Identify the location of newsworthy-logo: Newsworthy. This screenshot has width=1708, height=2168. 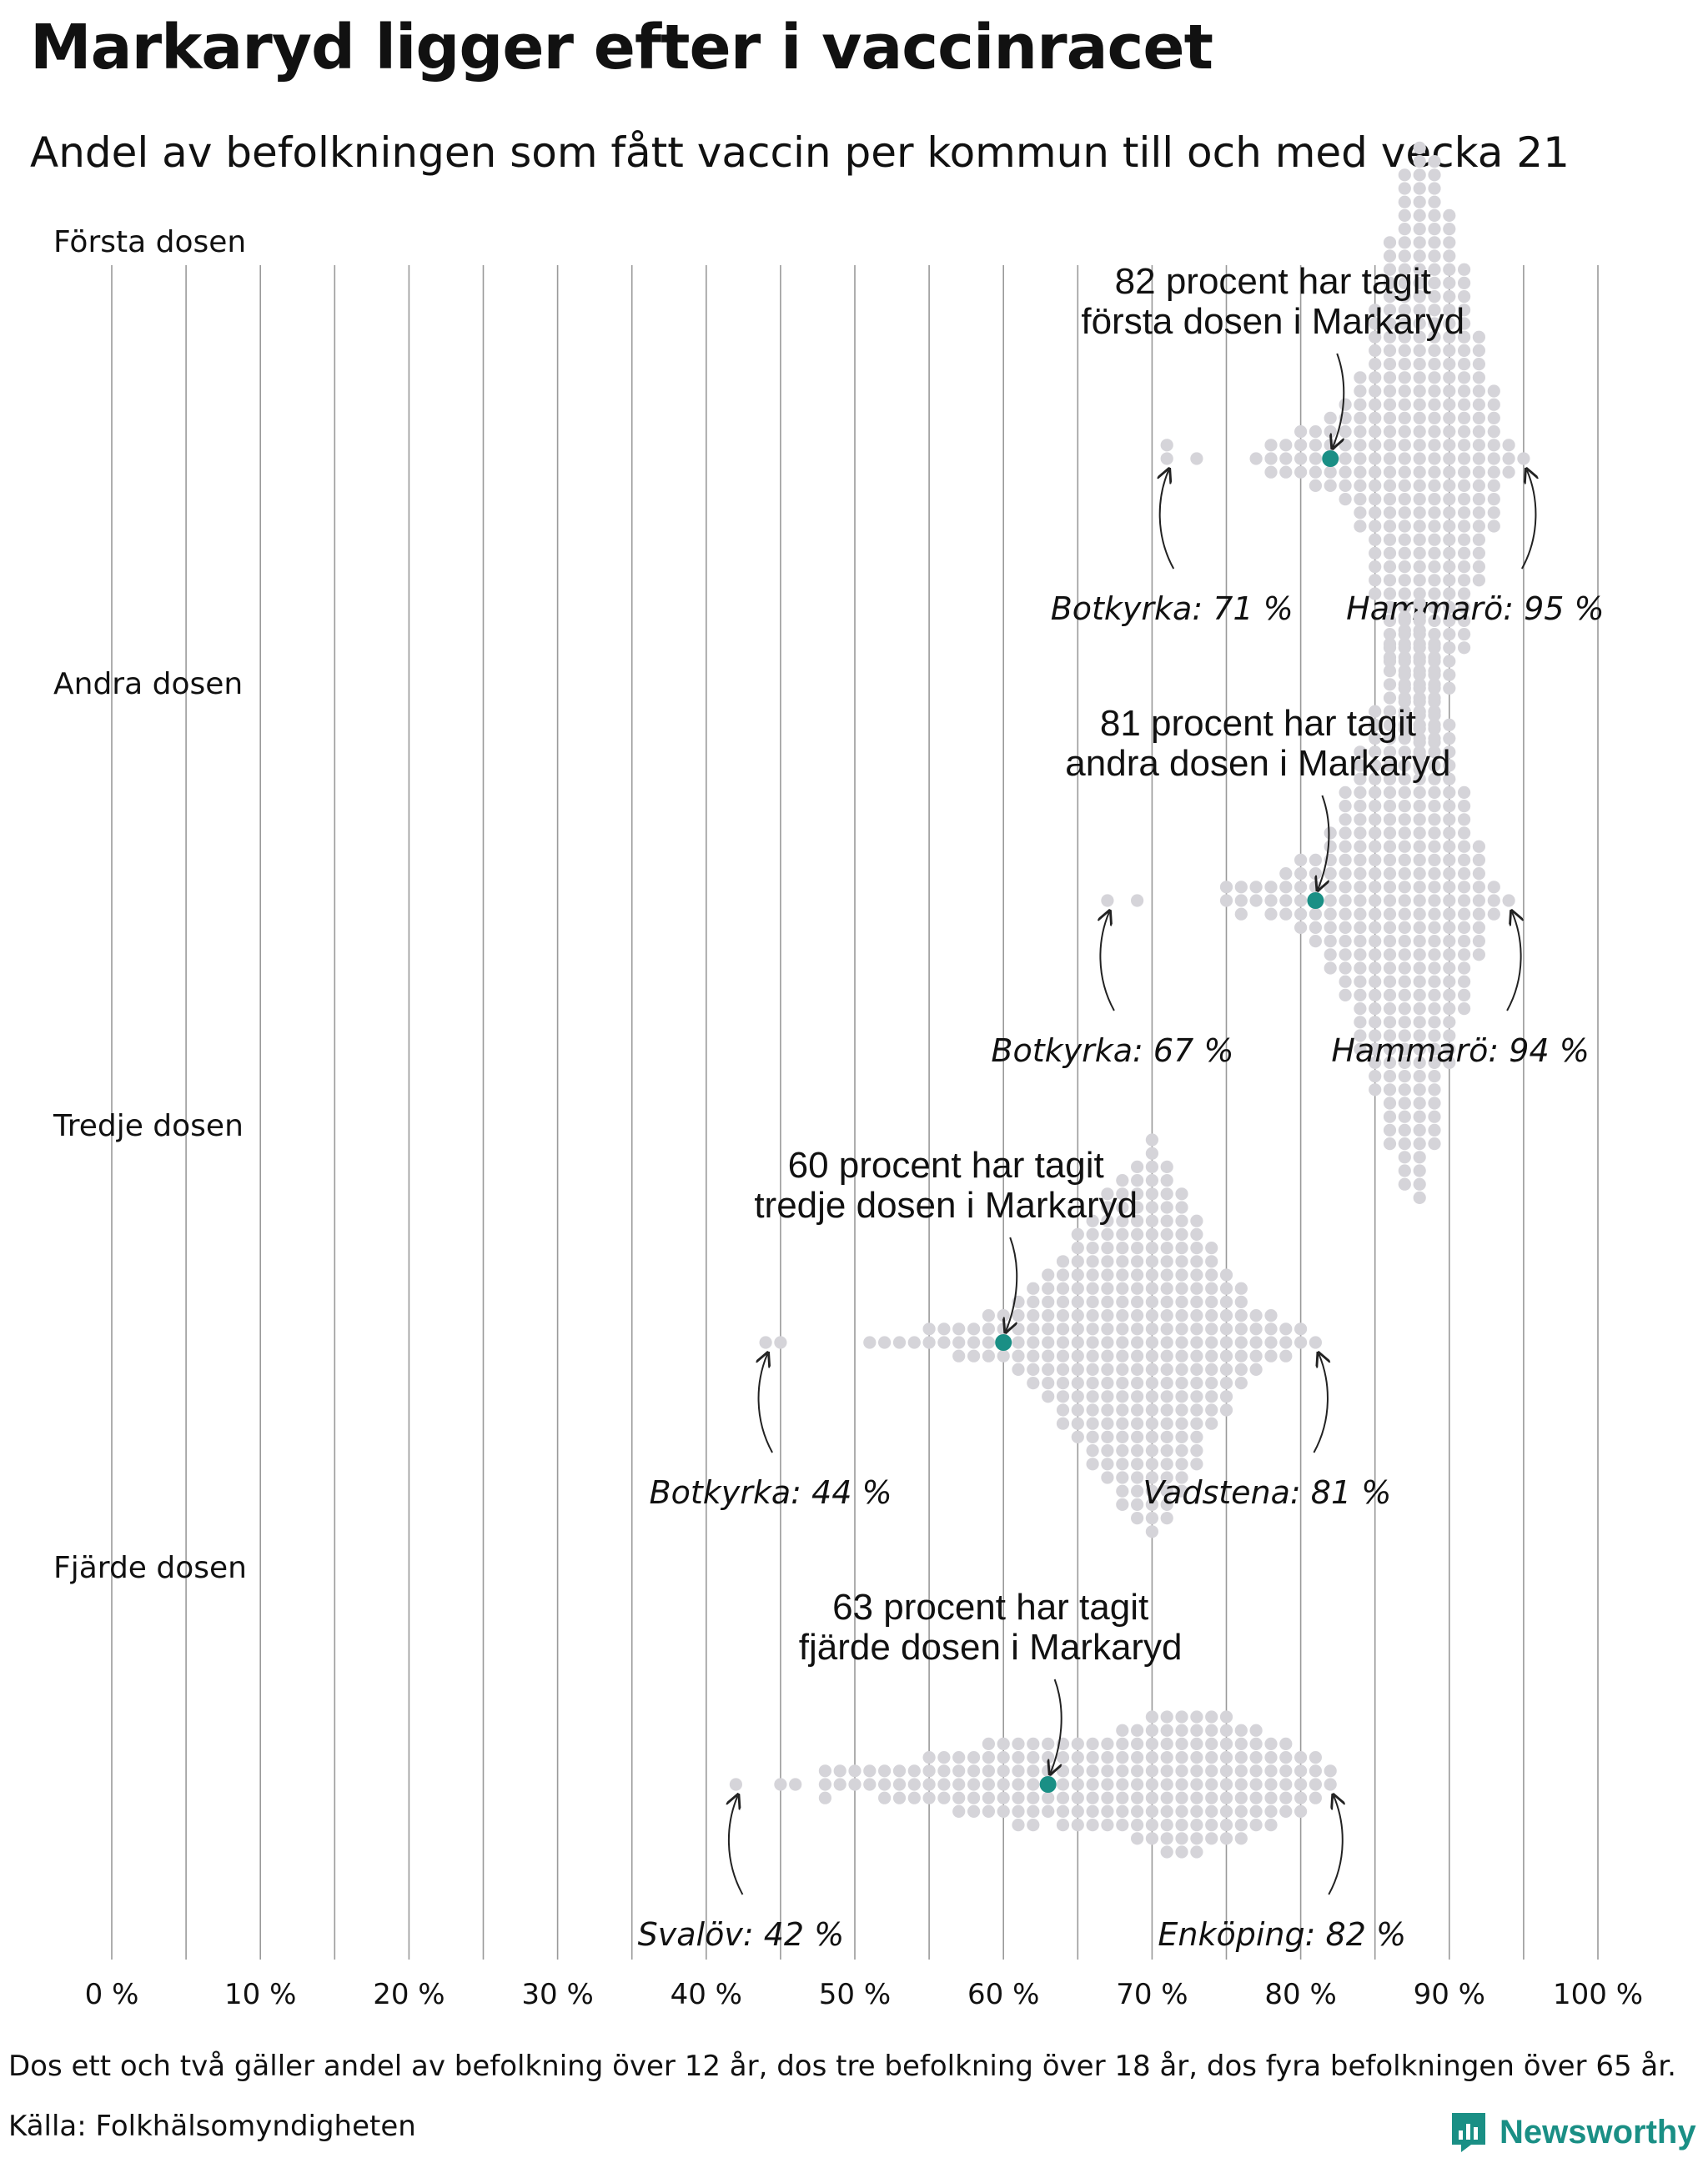
(1572, 2132).